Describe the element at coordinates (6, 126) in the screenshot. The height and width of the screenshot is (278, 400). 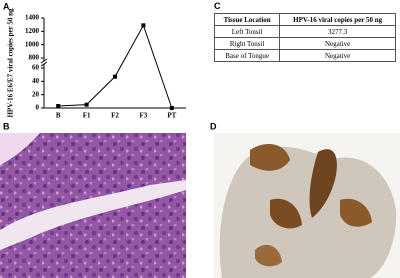
I see `panel-label: B` at that location.